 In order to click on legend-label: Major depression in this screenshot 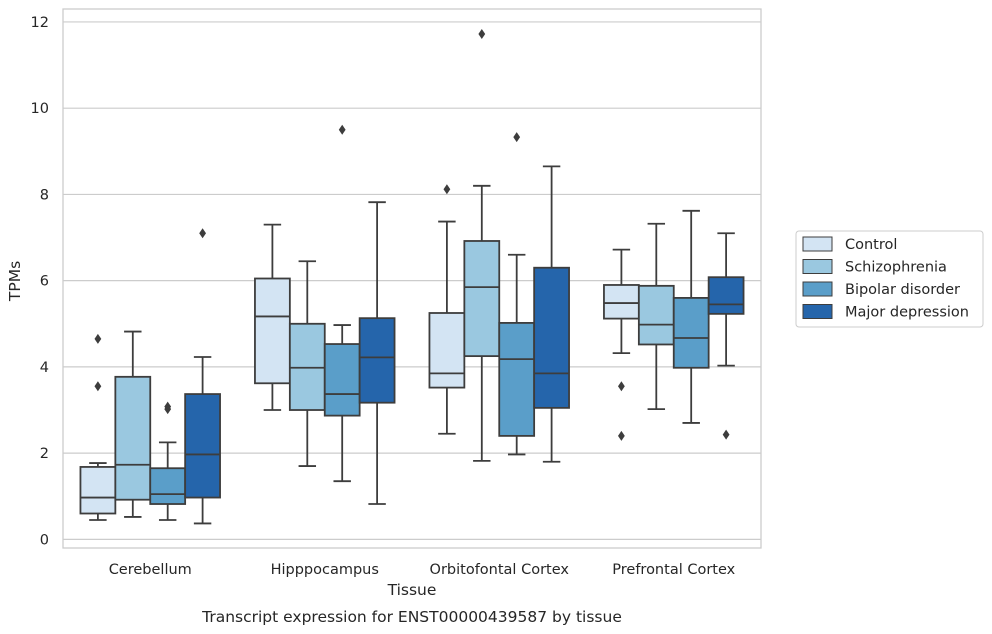, I will do `click(907, 313)`.